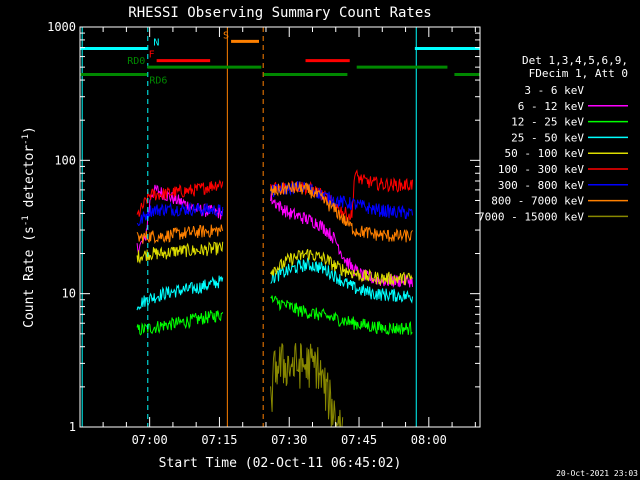 This screenshot has height=480, width=640. I want to click on y-tick-label-100: 100, so click(65, 160).